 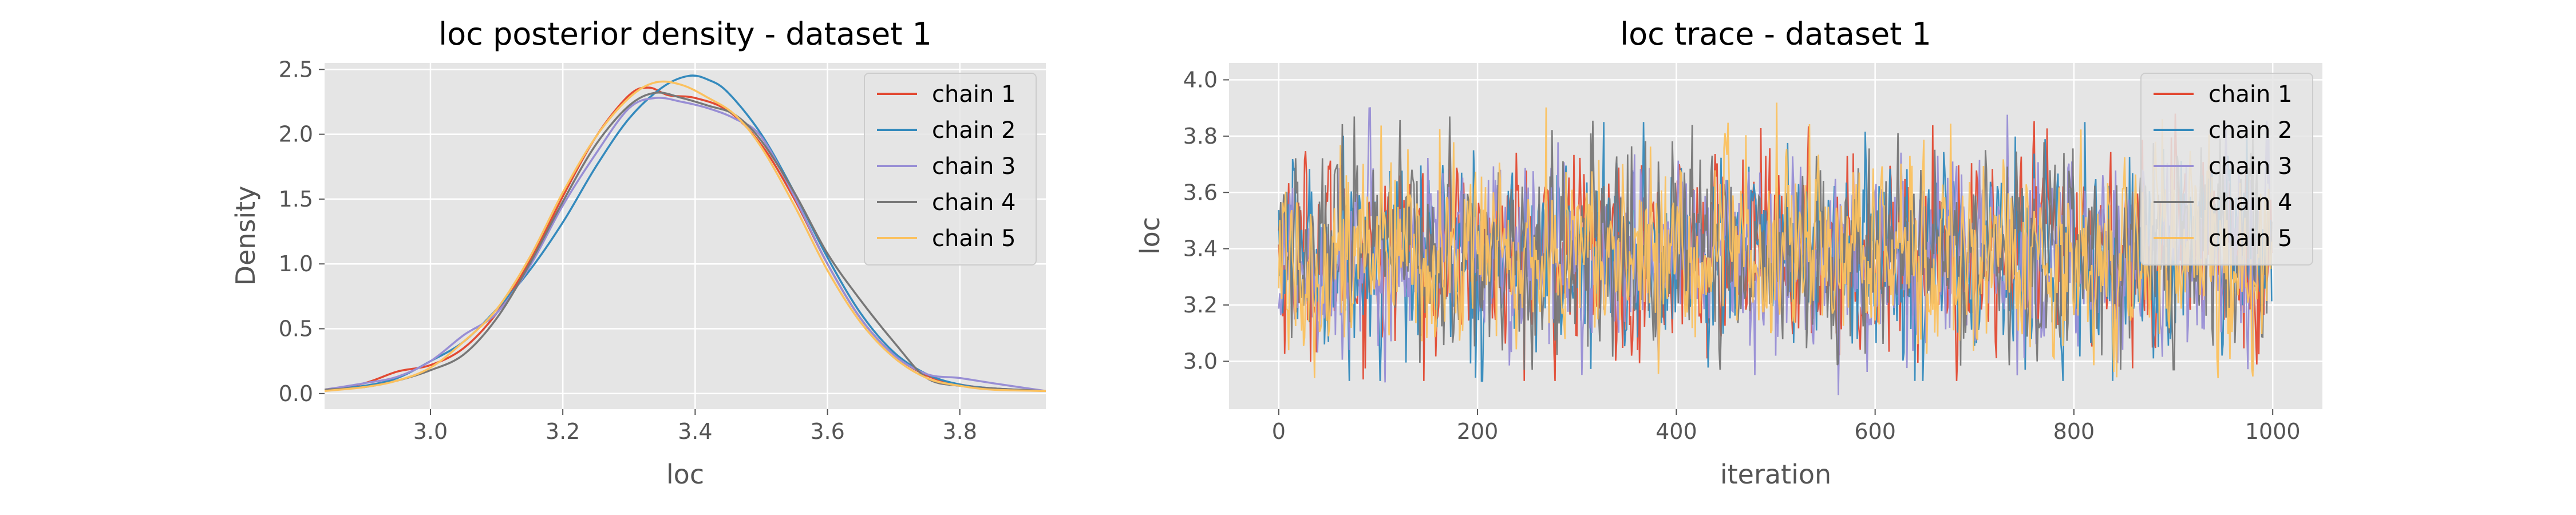 I want to click on density-legend: chain 1 chain 2 chain 3 chain 4 chain 5, so click(x=950, y=169).